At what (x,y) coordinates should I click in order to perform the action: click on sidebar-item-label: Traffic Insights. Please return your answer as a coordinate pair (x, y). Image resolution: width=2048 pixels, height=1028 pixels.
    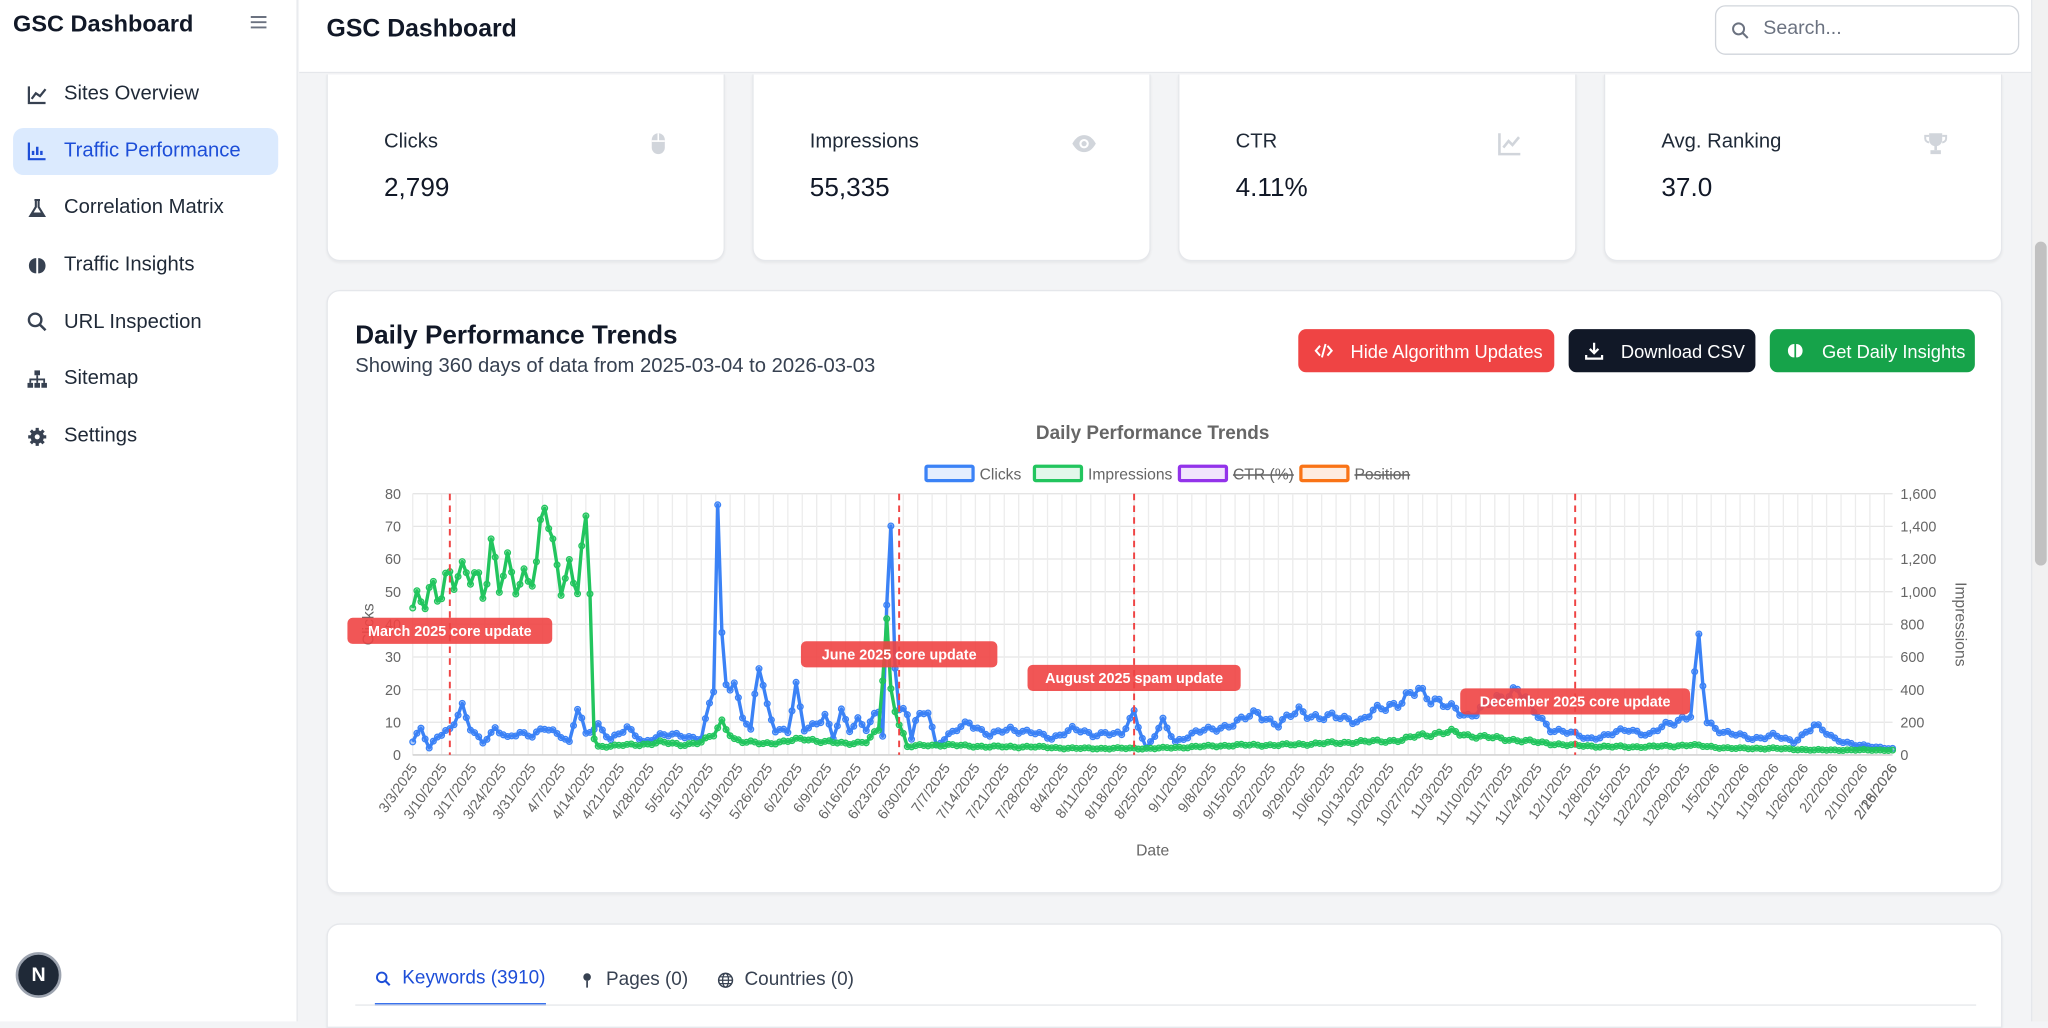
    Looking at the image, I should click on (129, 264).